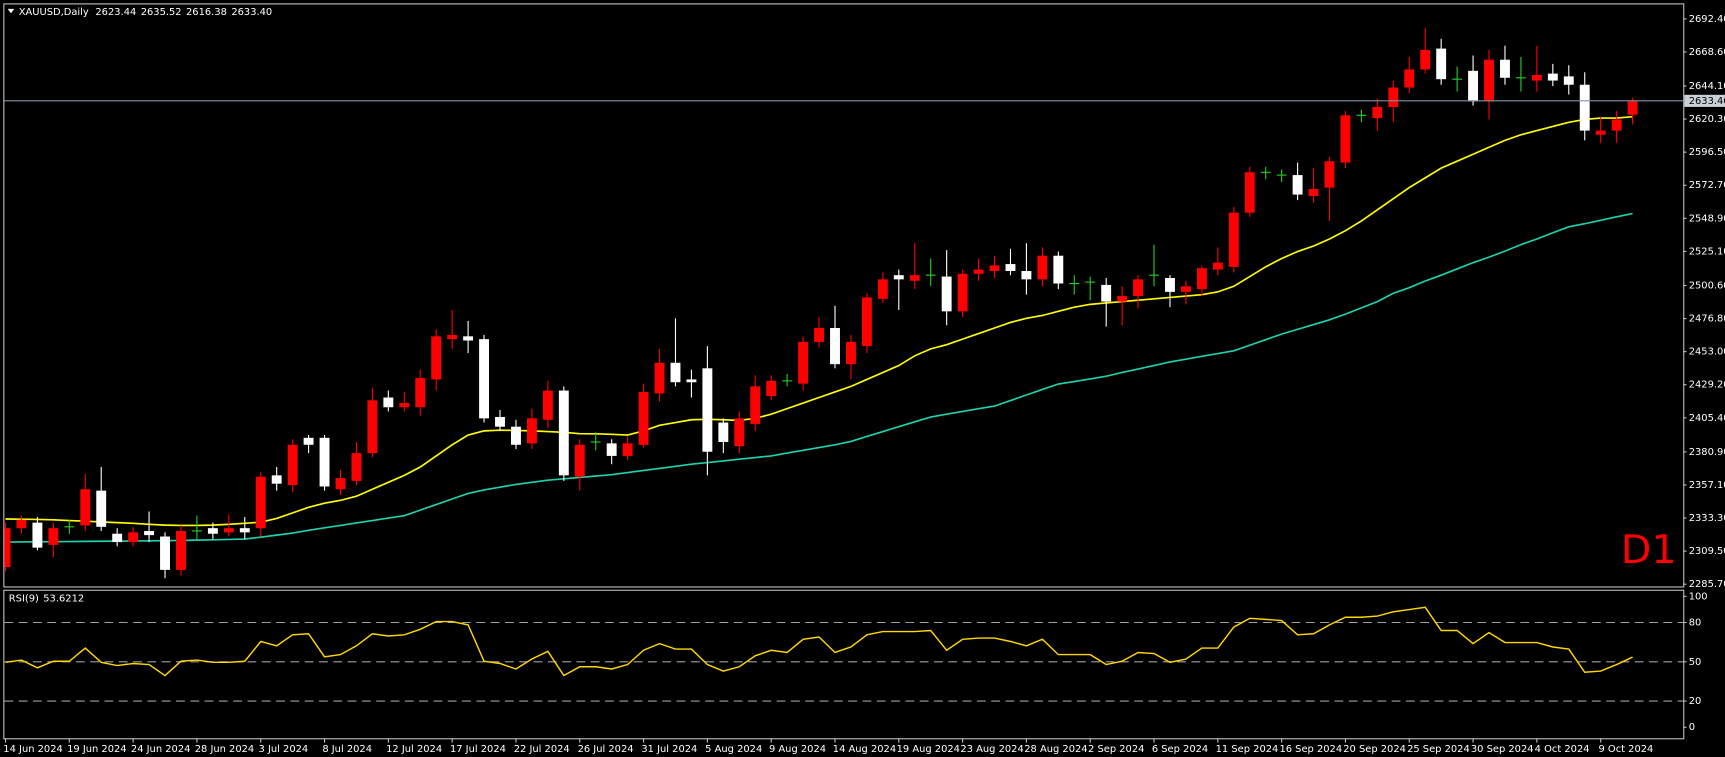 The image size is (1725, 757). I want to click on y-tick-label: 2429.20, so click(1707, 385).